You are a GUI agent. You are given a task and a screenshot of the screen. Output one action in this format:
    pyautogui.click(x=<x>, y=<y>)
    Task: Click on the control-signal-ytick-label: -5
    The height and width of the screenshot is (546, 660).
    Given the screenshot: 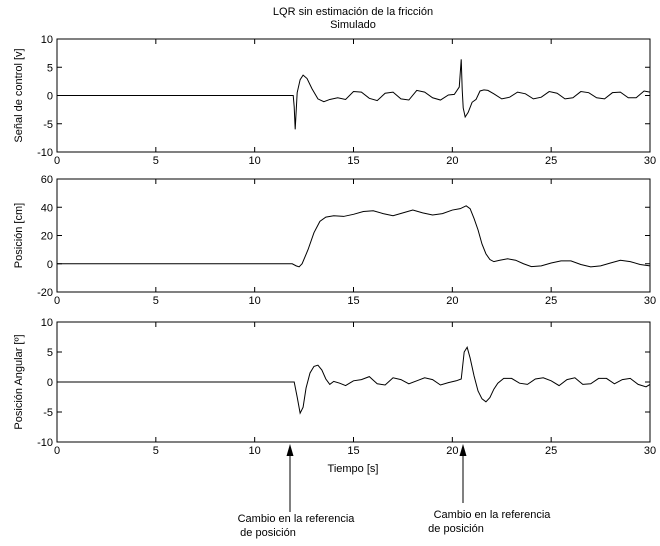 What is the action you would take?
    pyautogui.click(x=48, y=125)
    